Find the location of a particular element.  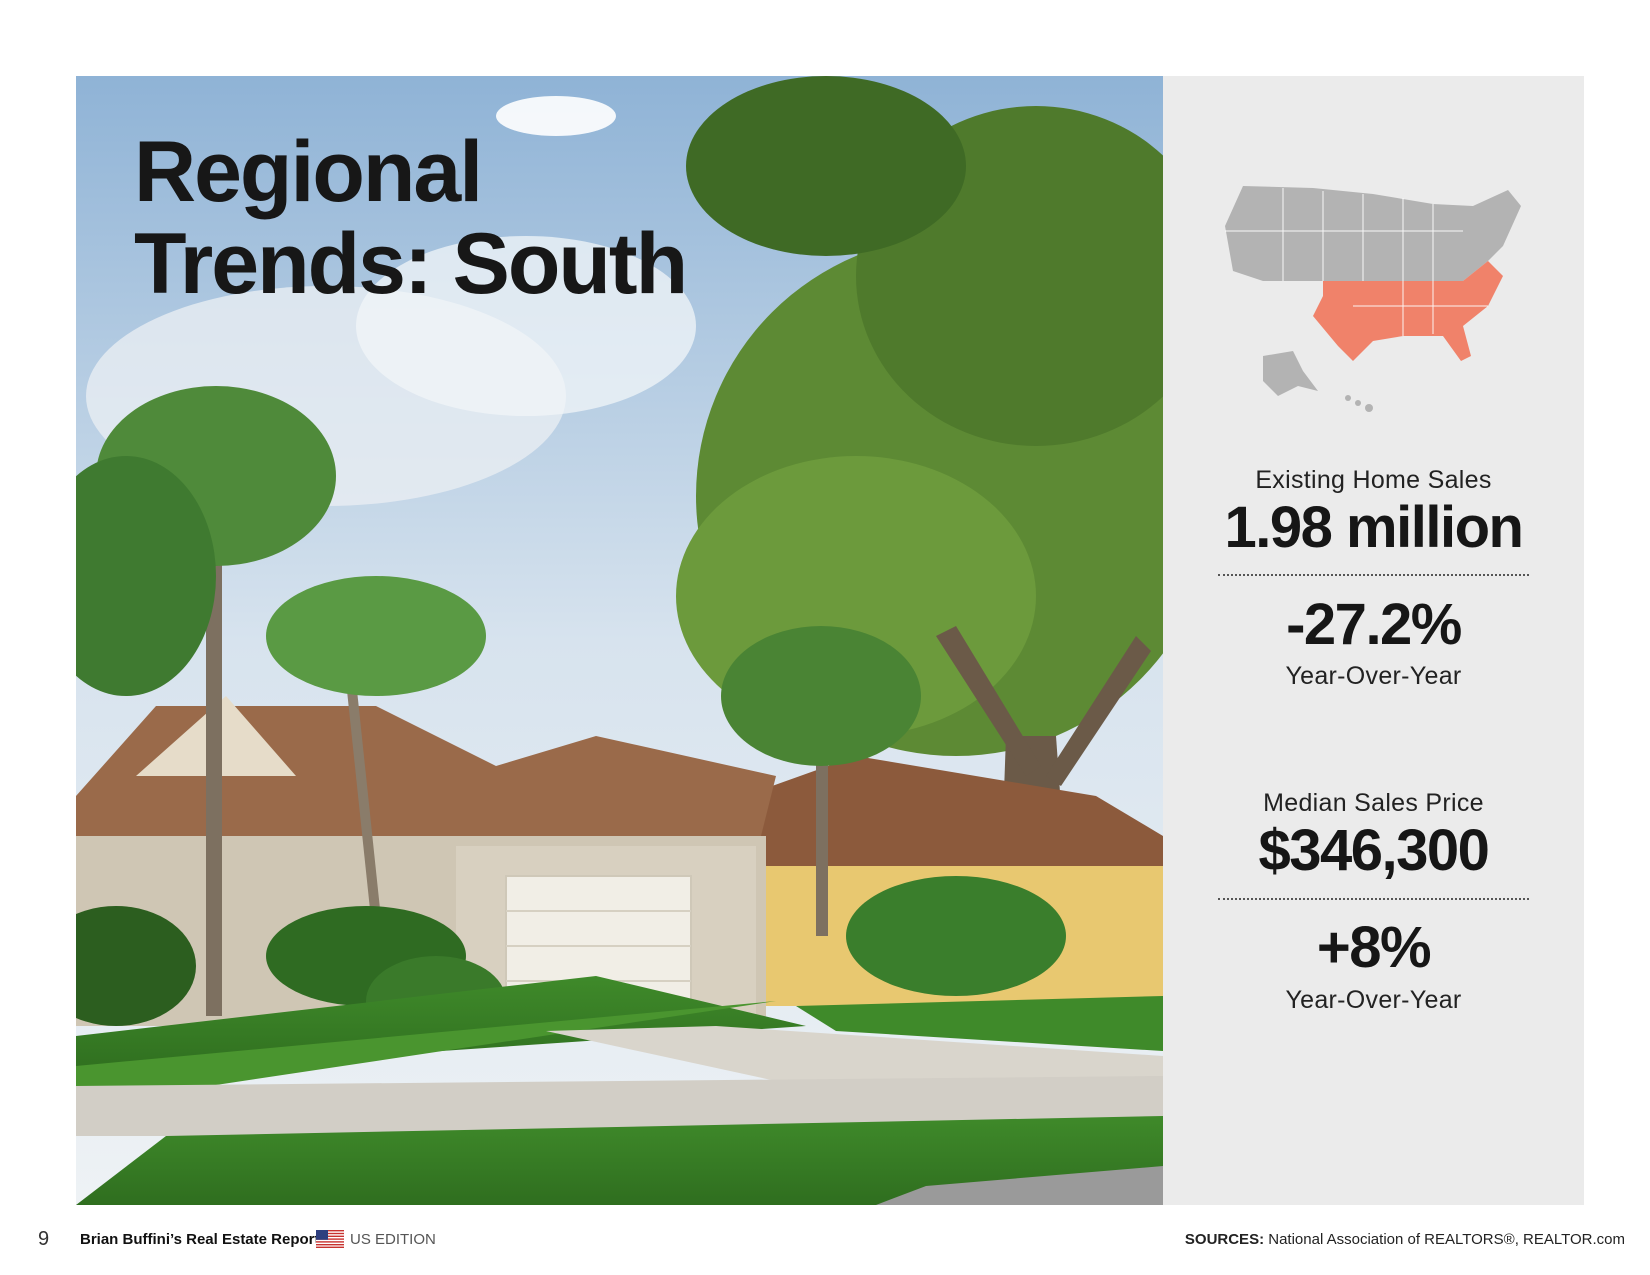

us-map-icon is located at coordinates (1373, 299).